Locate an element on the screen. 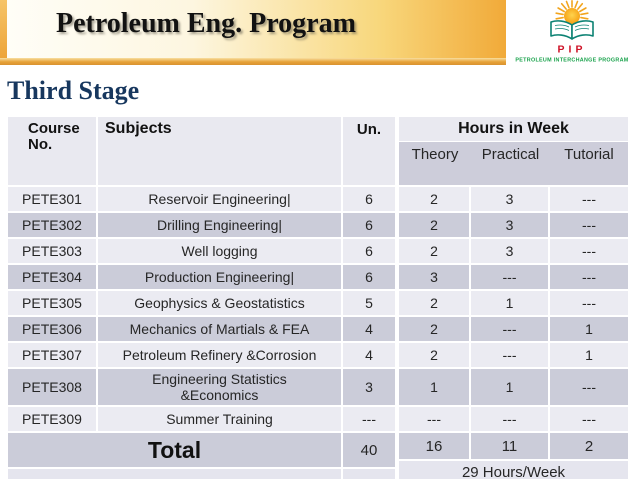  course-no-cell: PETE304 is located at coordinates (52, 277).